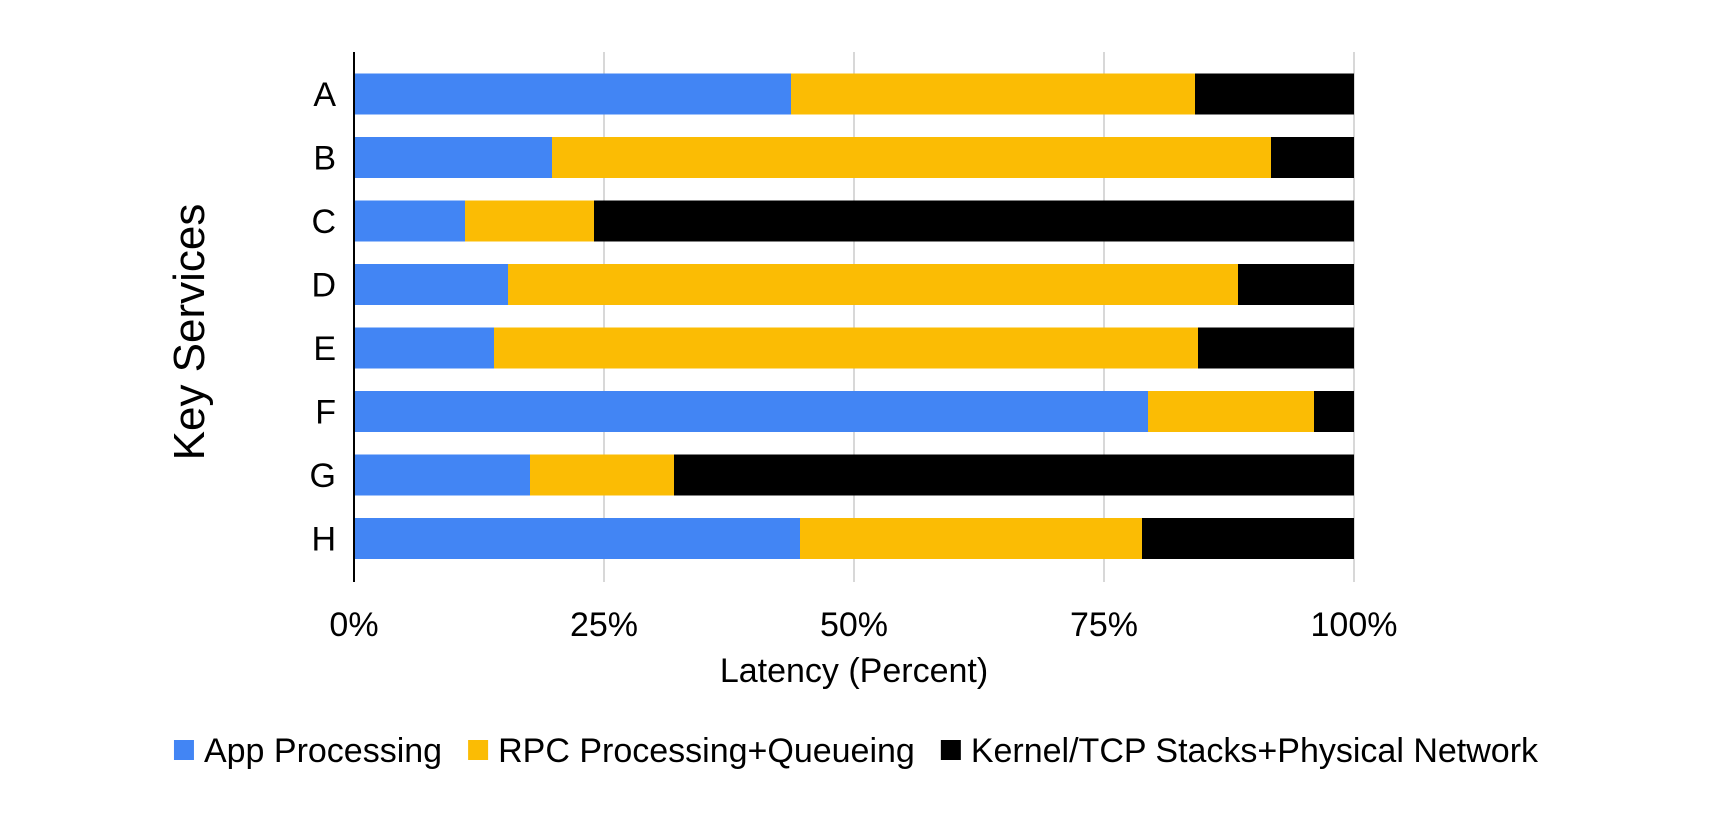  I want to click on y-tick-label: A, so click(324, 95).